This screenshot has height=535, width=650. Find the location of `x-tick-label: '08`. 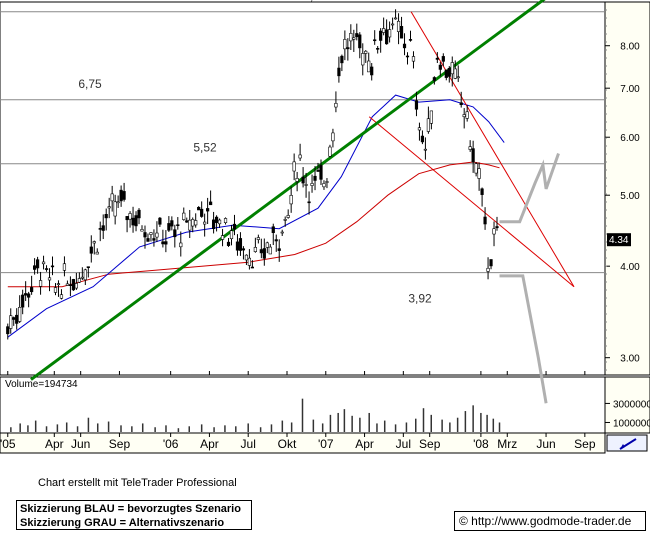

x-tick-label: '08 is located at coordinates (481, 444).